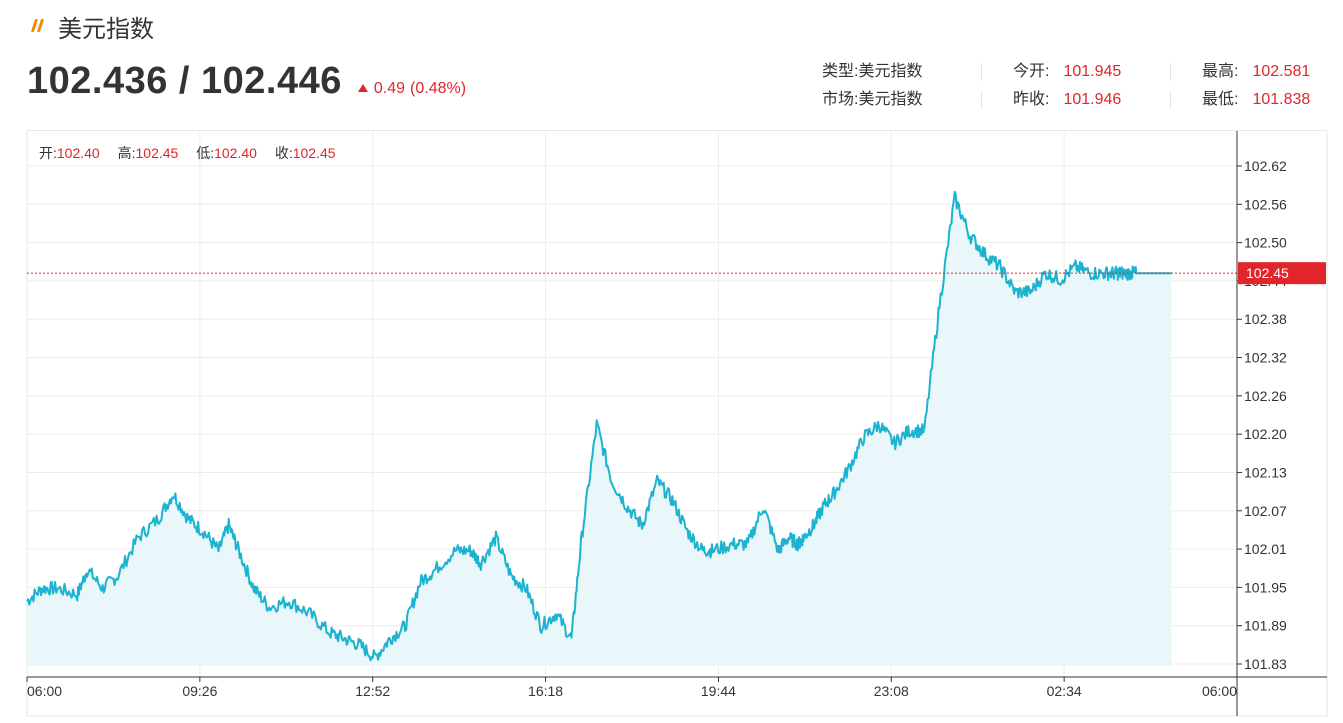  Describe the element at coordinates (840, 99) in the screenshot. I see `stat-label: 市场:` at that location.